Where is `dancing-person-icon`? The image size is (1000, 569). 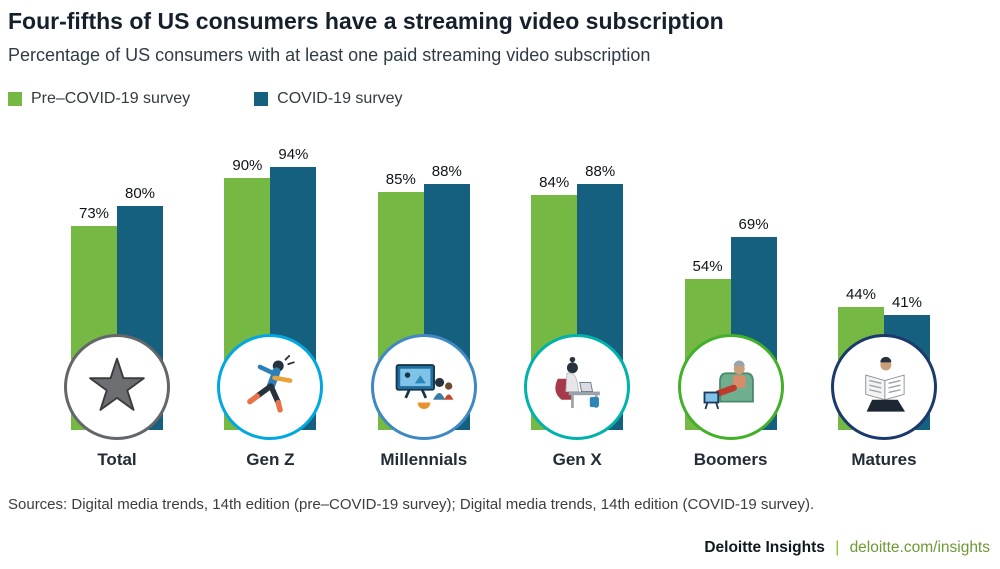
dancing-person-icon is located at coordinates (270, 387).